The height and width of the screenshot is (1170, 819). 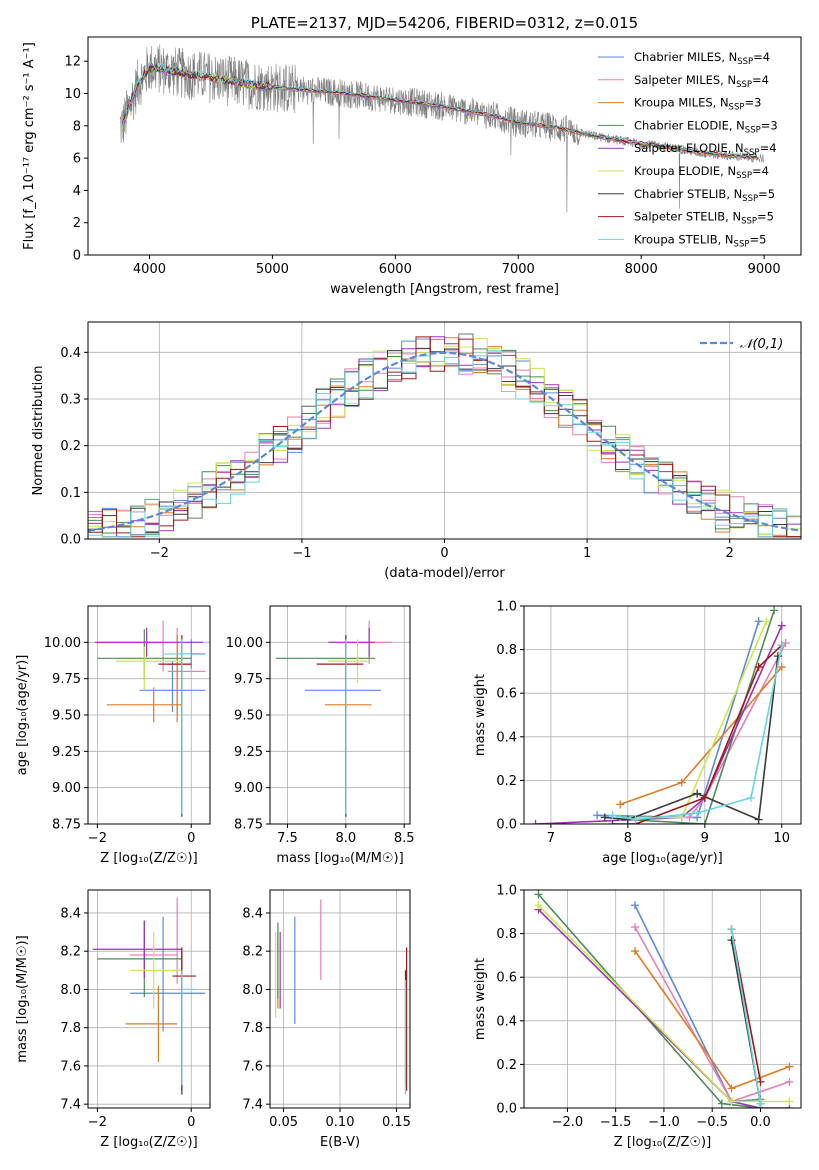 What do you see at coordinates (701, 172) in the screenshot?
I see `legend-entry-5: Kroupa ELODIE, NSSP=4` at bounding box center [701, 172].